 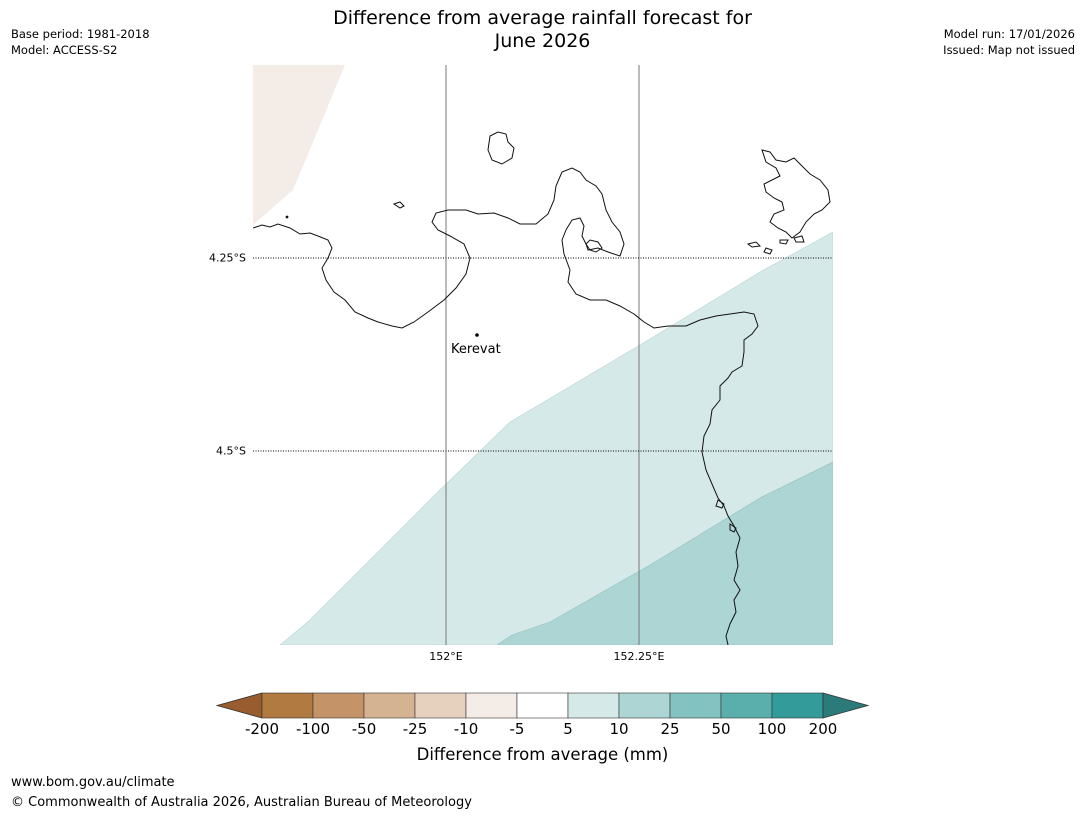 What do you see at coordinates (568, 729) in the screenshot?
I see `colorbar-tick-label: 5` at bounding box center [568, 729].